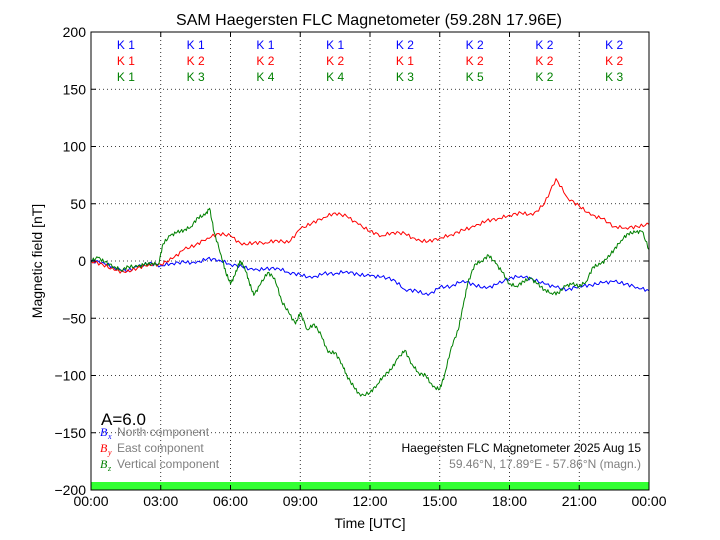 The image size is (720, 540). I want to click on info-title: Haegersten FLC Magnetometer 2025 Aug 15, so click(522, 448).